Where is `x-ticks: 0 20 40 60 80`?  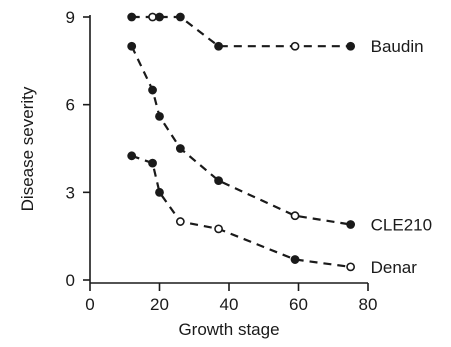 x-ticks: 0 20 40 60 80 is located at coordinates (231, 298).